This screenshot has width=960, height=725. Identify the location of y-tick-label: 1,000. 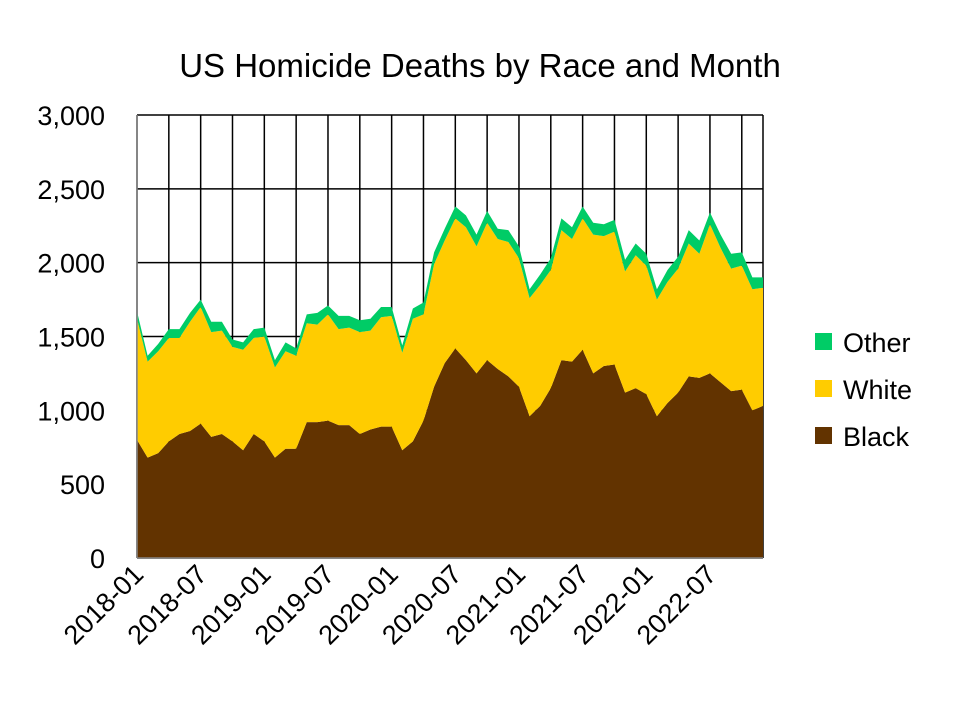
(71, 411).